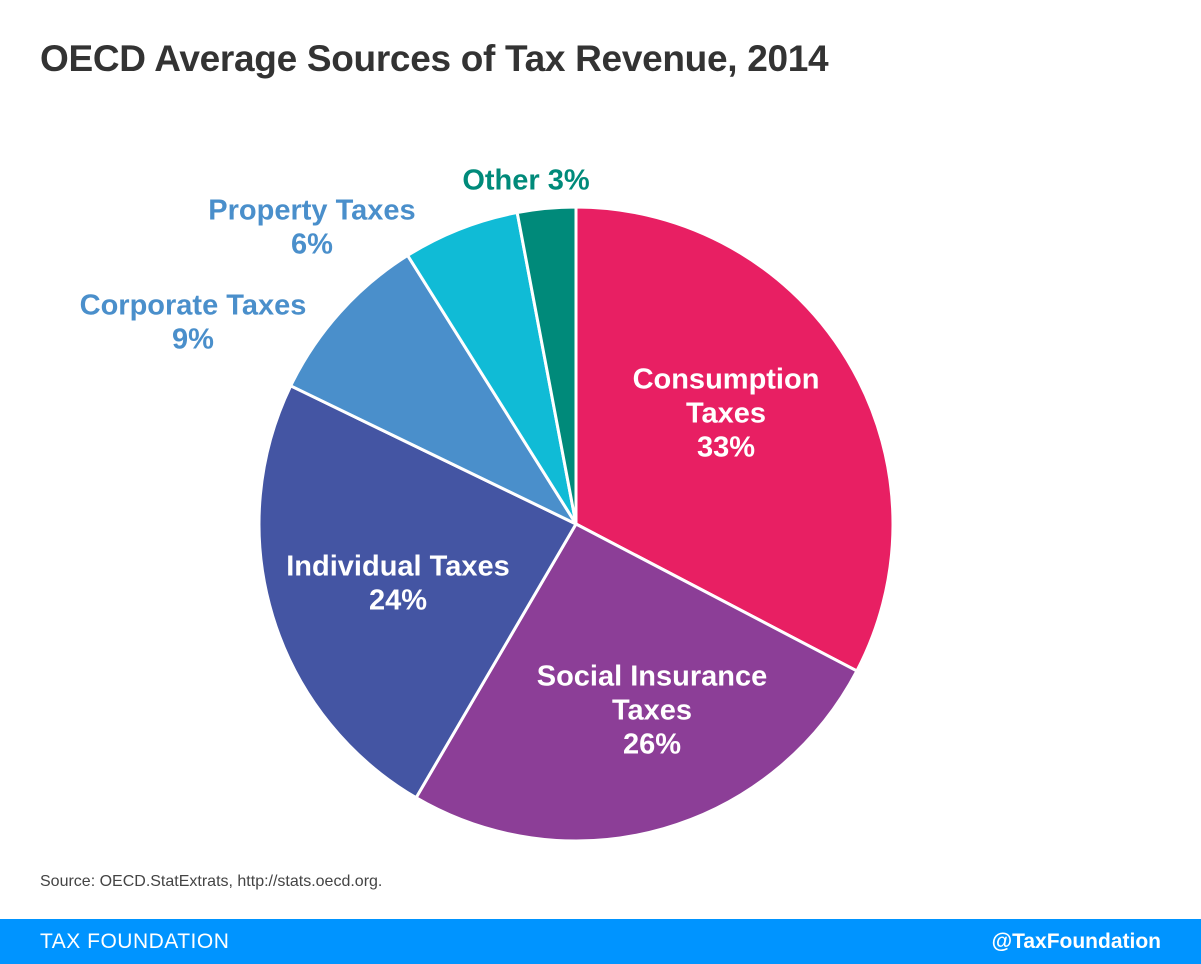 The height and width of the screenshot is (964, 1201). I want to click on slice-name-label: Other 3%, so click(526, 181).